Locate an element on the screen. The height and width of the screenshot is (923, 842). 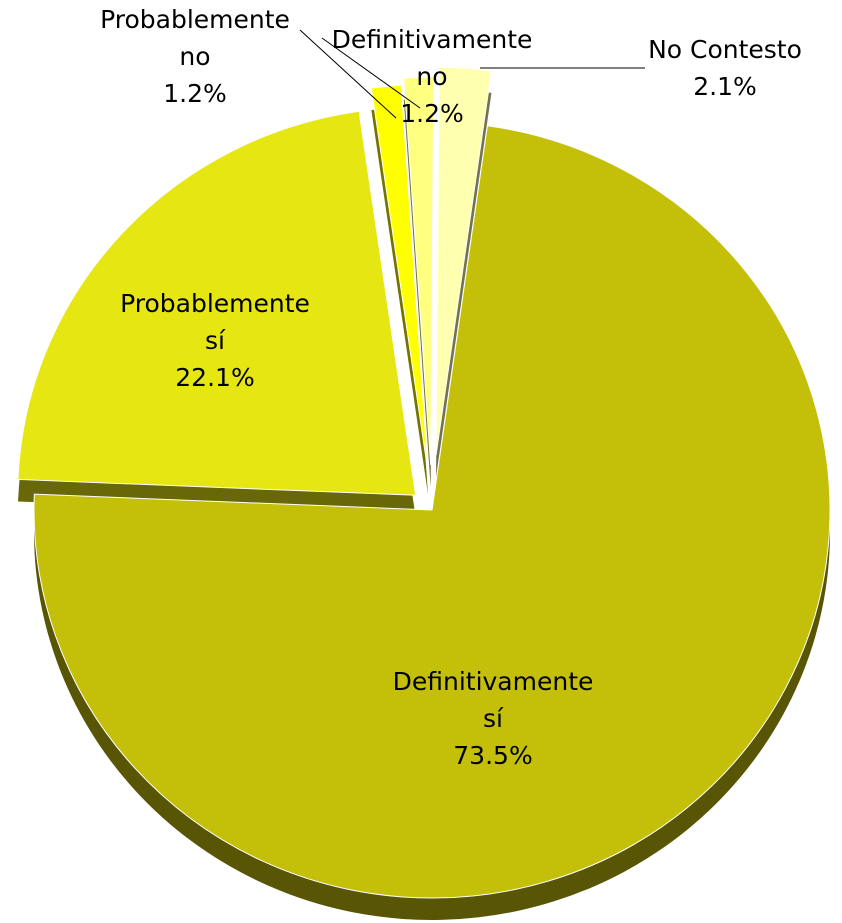
slice-label: Definitivamente sí is located at coordinates (493, 700).